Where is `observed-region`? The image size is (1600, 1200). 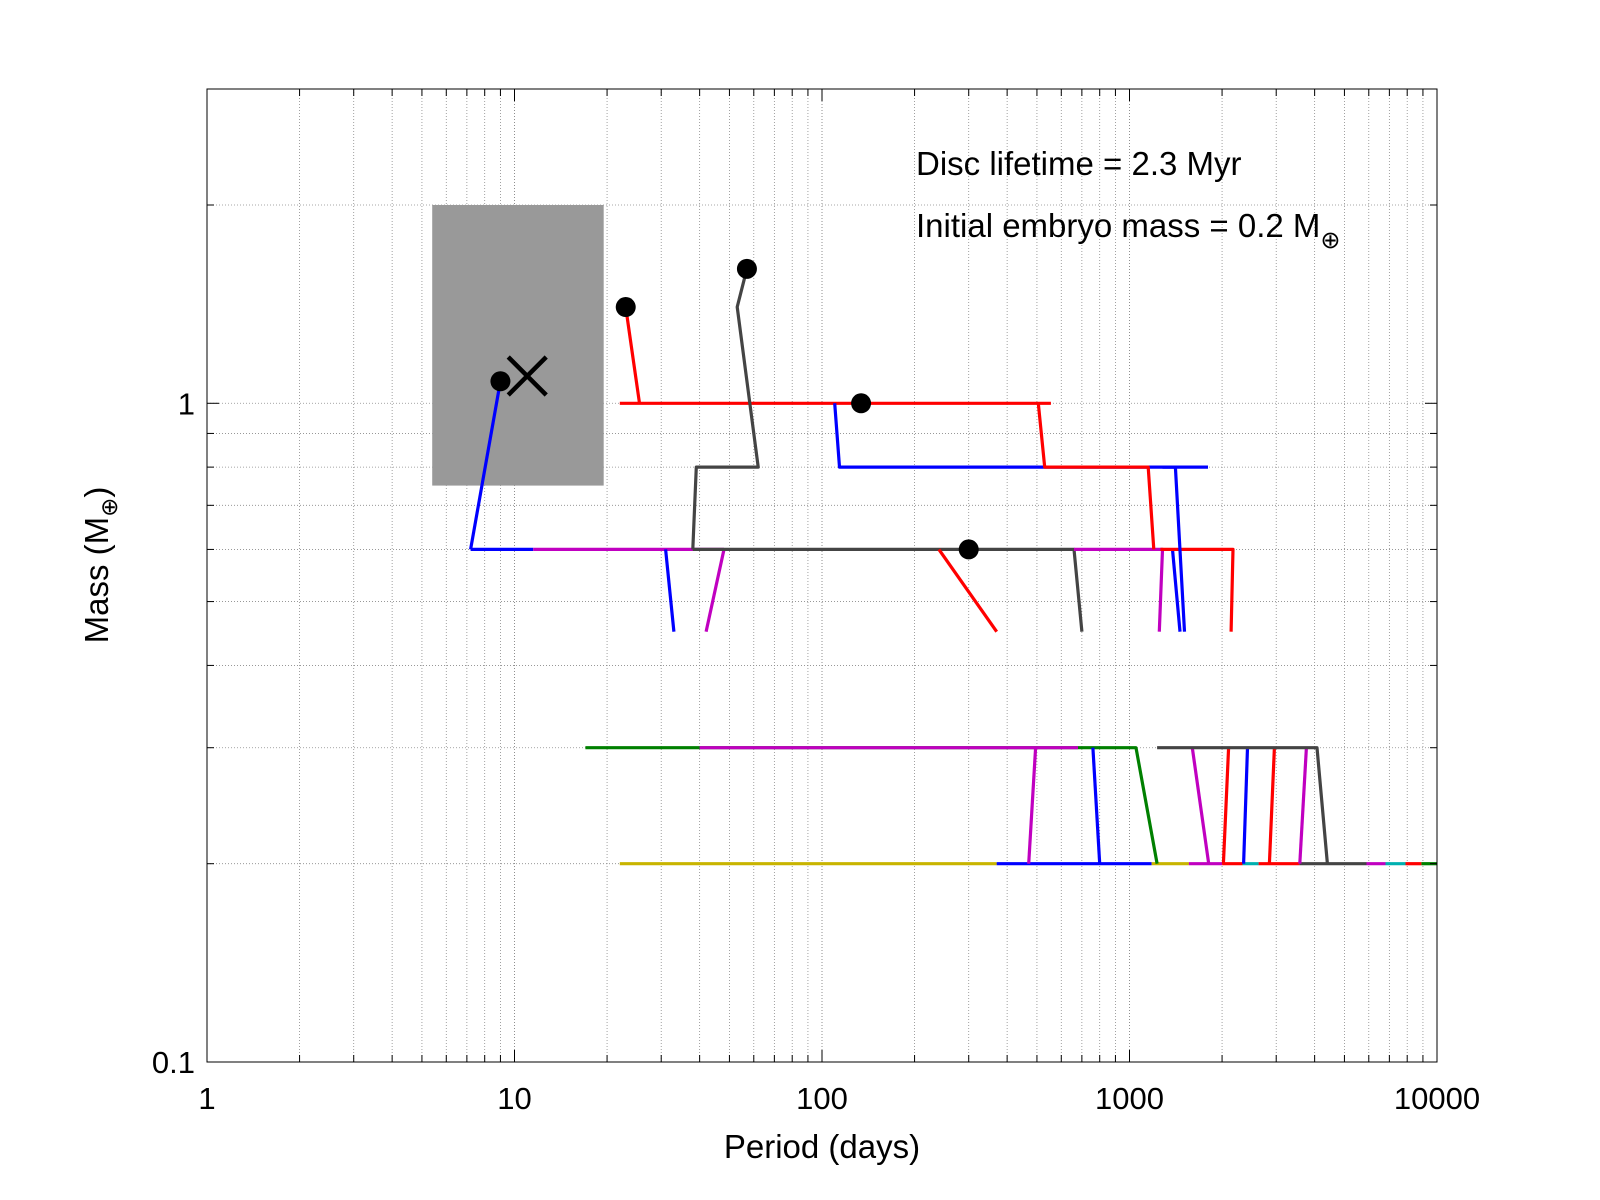
observed-region is located at coordinates (518, 345).